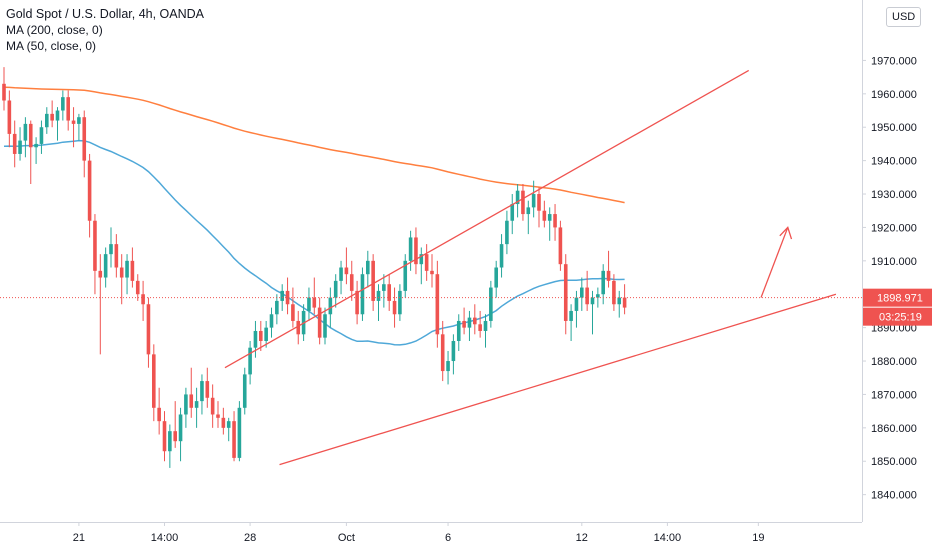 Image resolution: width=932 pixels, height=550 pixels. Describe the element at coordinates (894, 195) in the screenshot. I see `y-tick-label: 1930.000` at that location.